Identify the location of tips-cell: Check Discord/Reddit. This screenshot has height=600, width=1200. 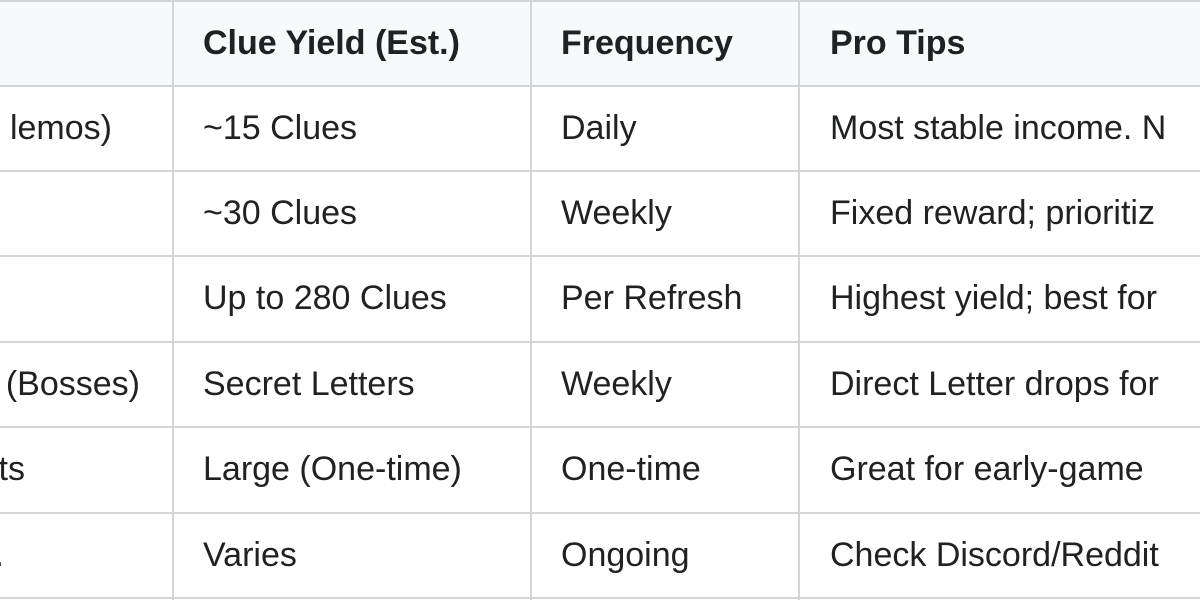
(994, 555).